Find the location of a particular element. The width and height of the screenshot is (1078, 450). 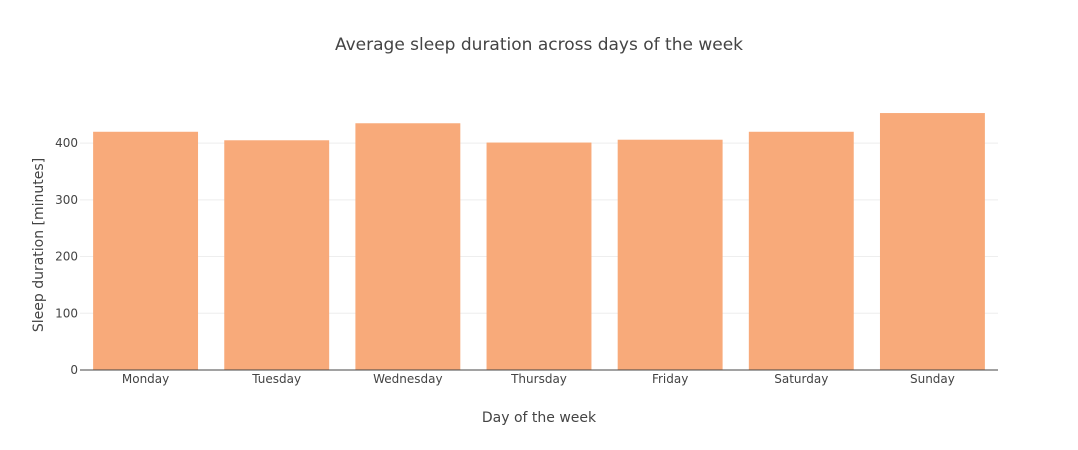

y-axis-ticks: 0 100 200 300 400 is located at coordinates (66, 256).